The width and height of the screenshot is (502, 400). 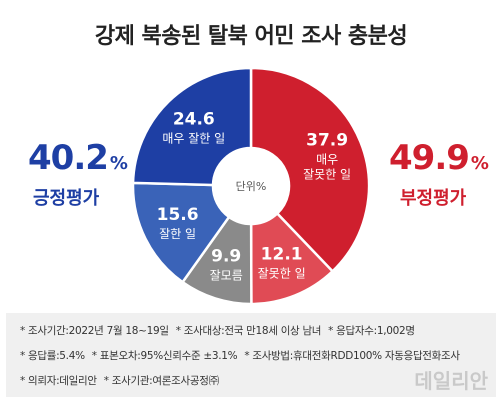 I want to click on slice-category-label: 잘모름, so click(x=226, y=276).